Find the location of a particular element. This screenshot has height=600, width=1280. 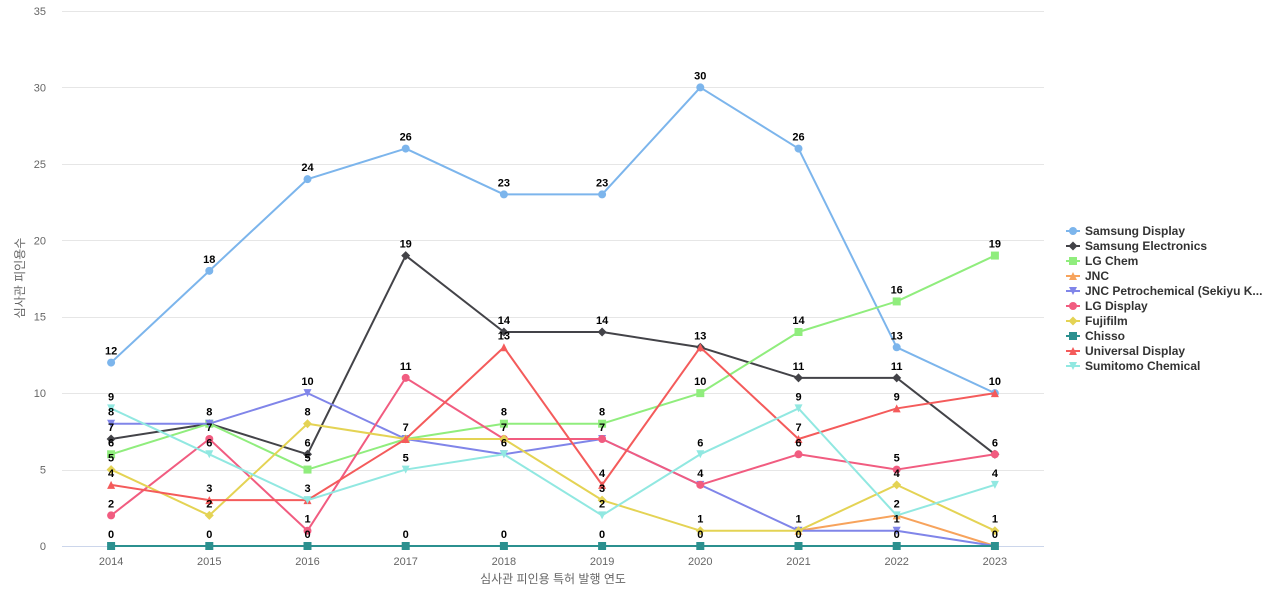

y-tick-label: 0 is located at coordinates (43, 547).